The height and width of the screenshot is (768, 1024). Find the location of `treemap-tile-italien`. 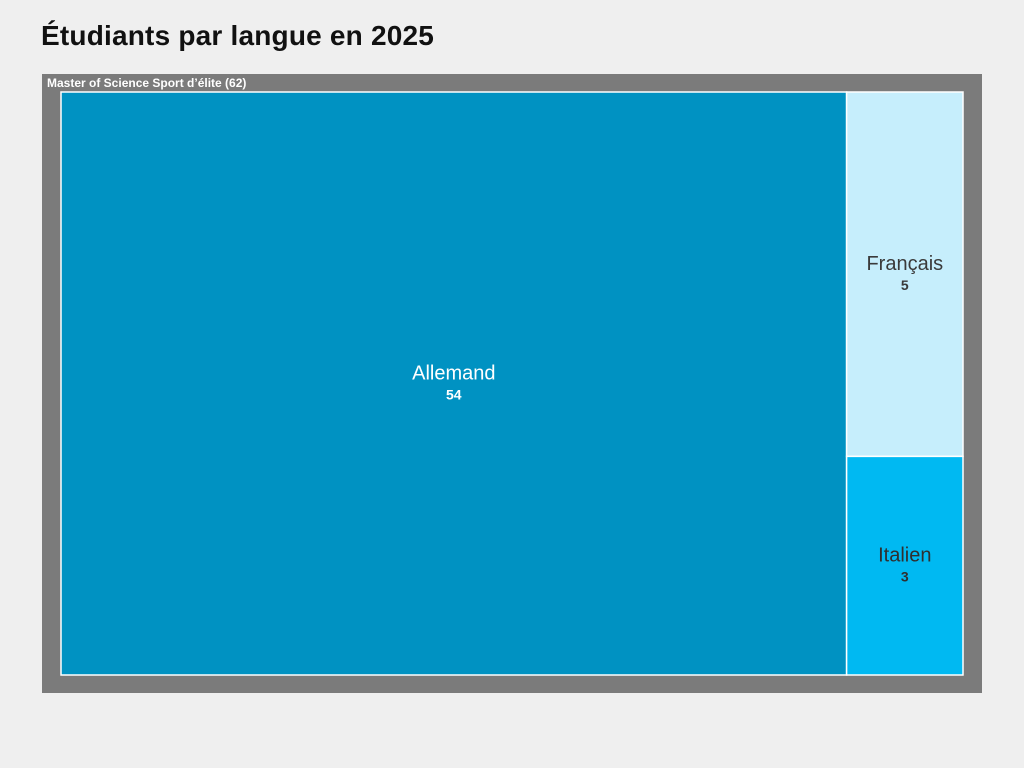

treemap-tile-italien is located at coordinates (904, 565).